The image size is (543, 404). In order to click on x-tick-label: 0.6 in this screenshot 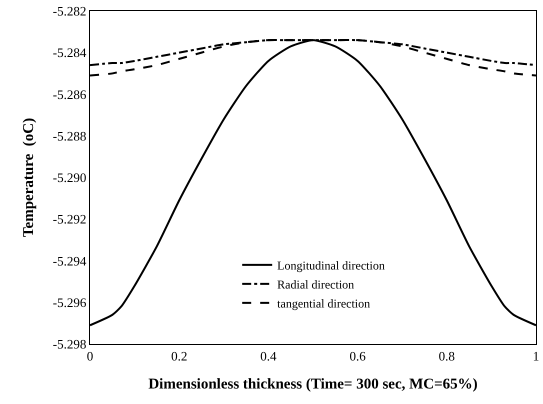, I will do `click(357, 356)`.